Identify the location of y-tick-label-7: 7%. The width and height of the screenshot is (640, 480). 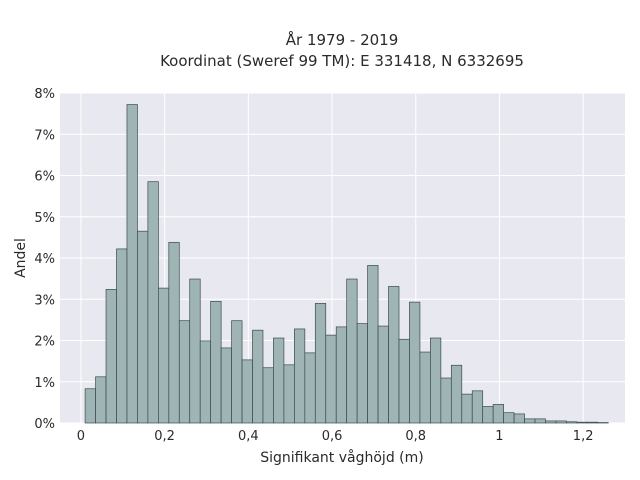
(44, 135).